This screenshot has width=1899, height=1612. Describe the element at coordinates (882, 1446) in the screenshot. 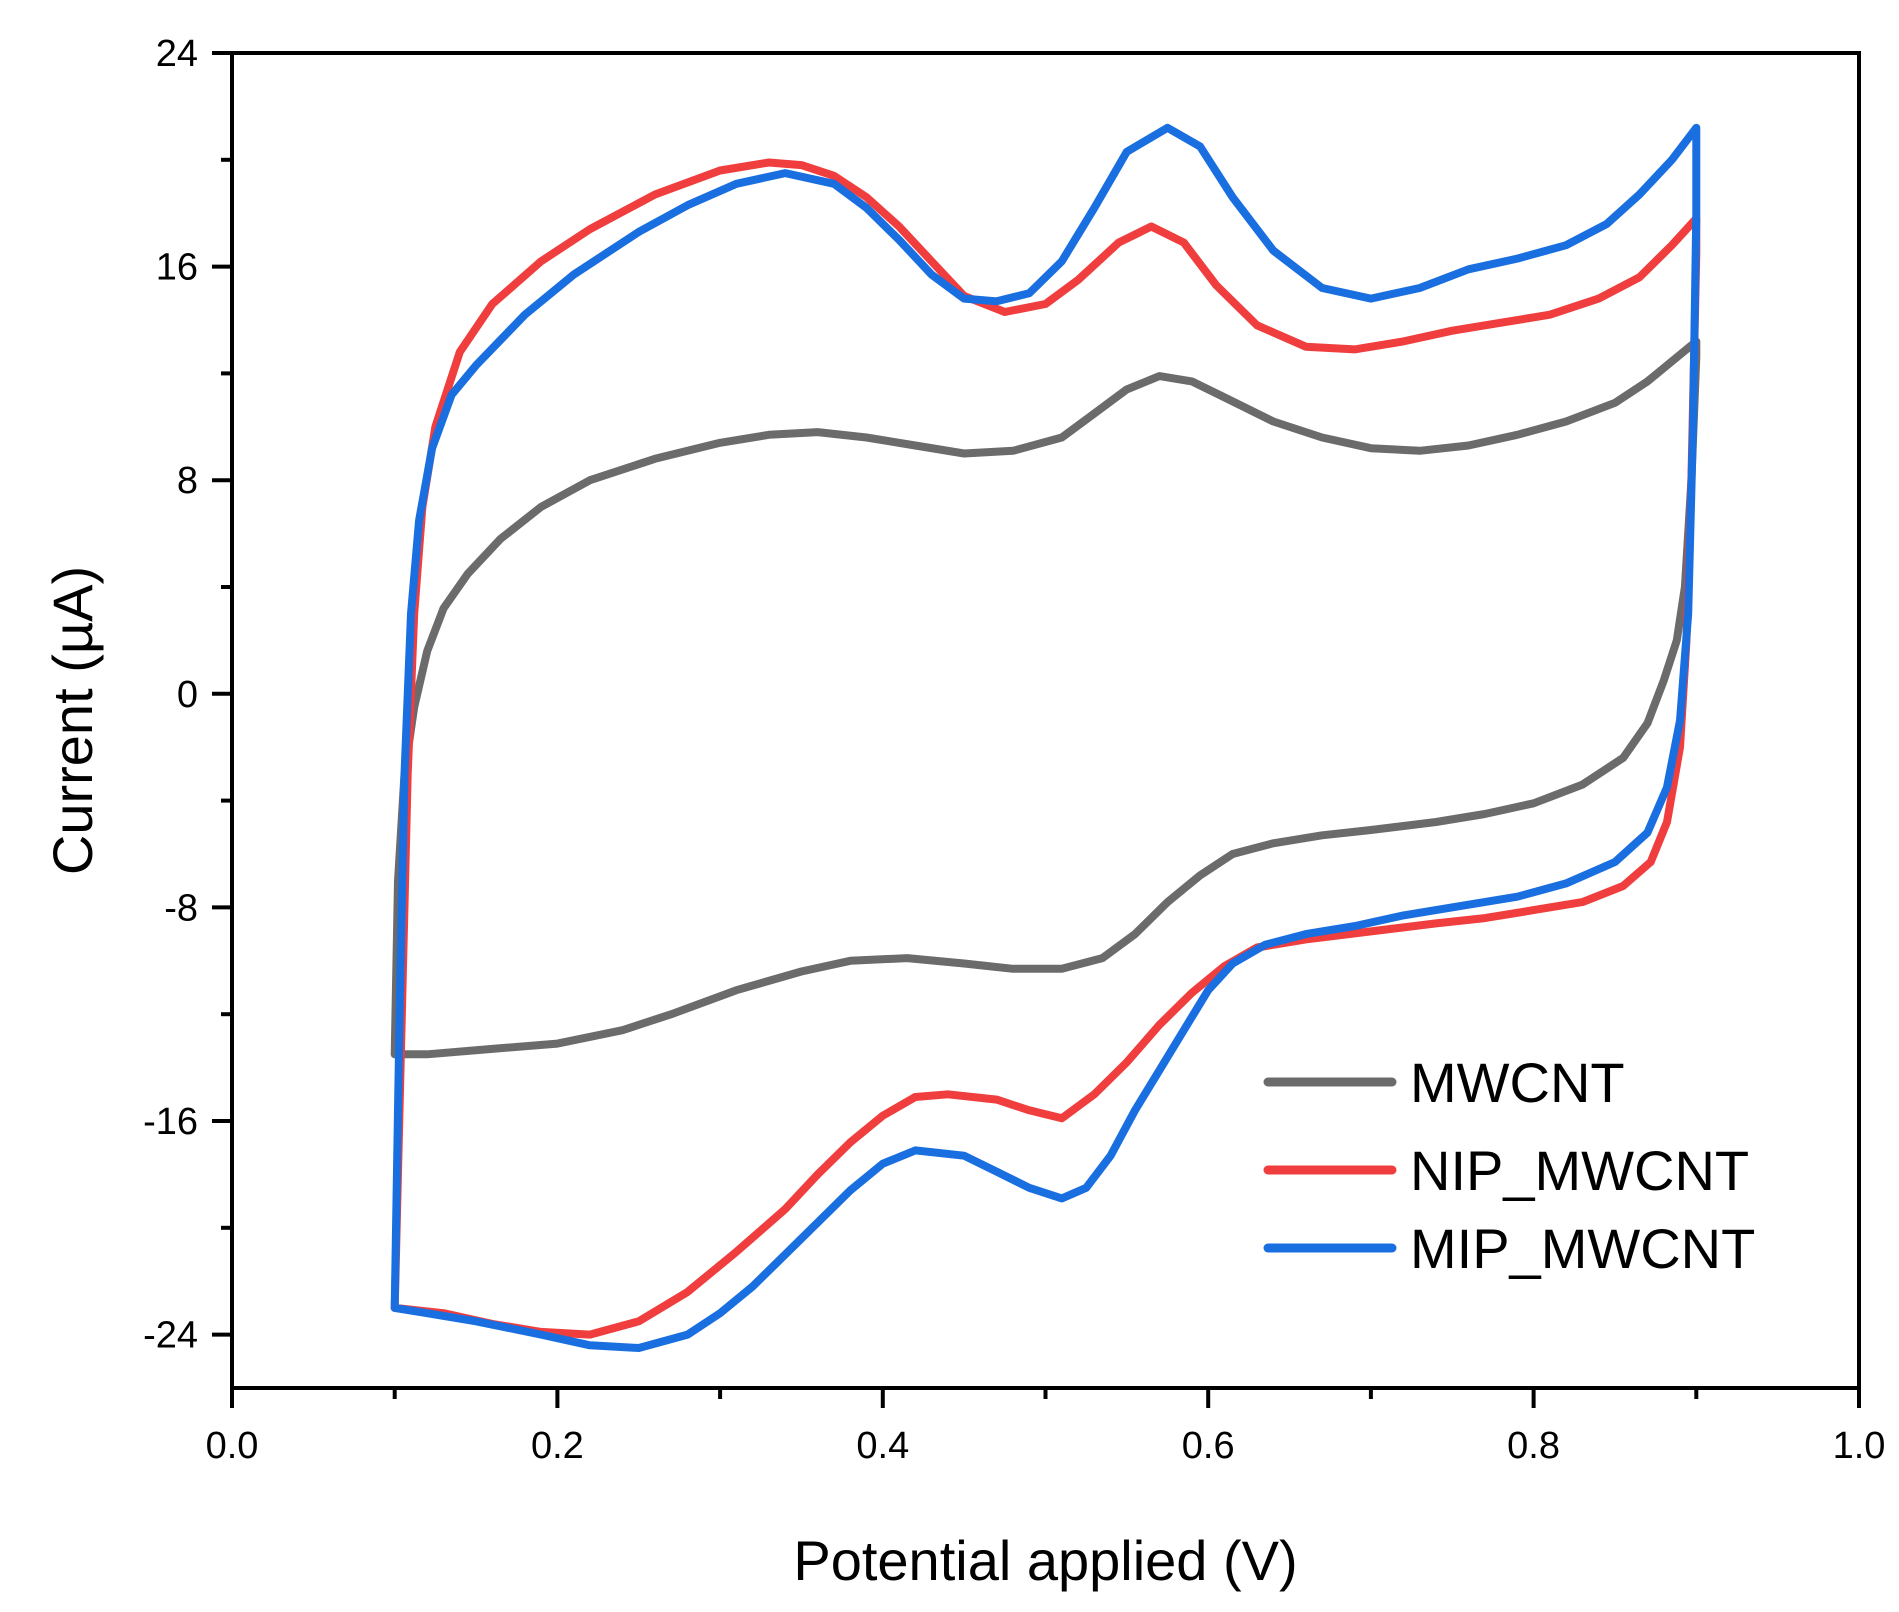

I see `x-tick-label: 0.4` at that location.